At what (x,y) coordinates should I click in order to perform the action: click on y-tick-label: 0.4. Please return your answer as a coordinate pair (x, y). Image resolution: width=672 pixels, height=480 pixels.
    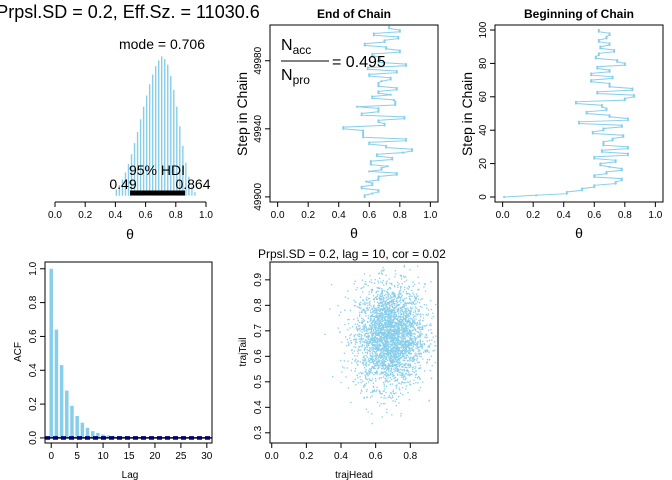
    Looking at the image, I should click on (33, 370).